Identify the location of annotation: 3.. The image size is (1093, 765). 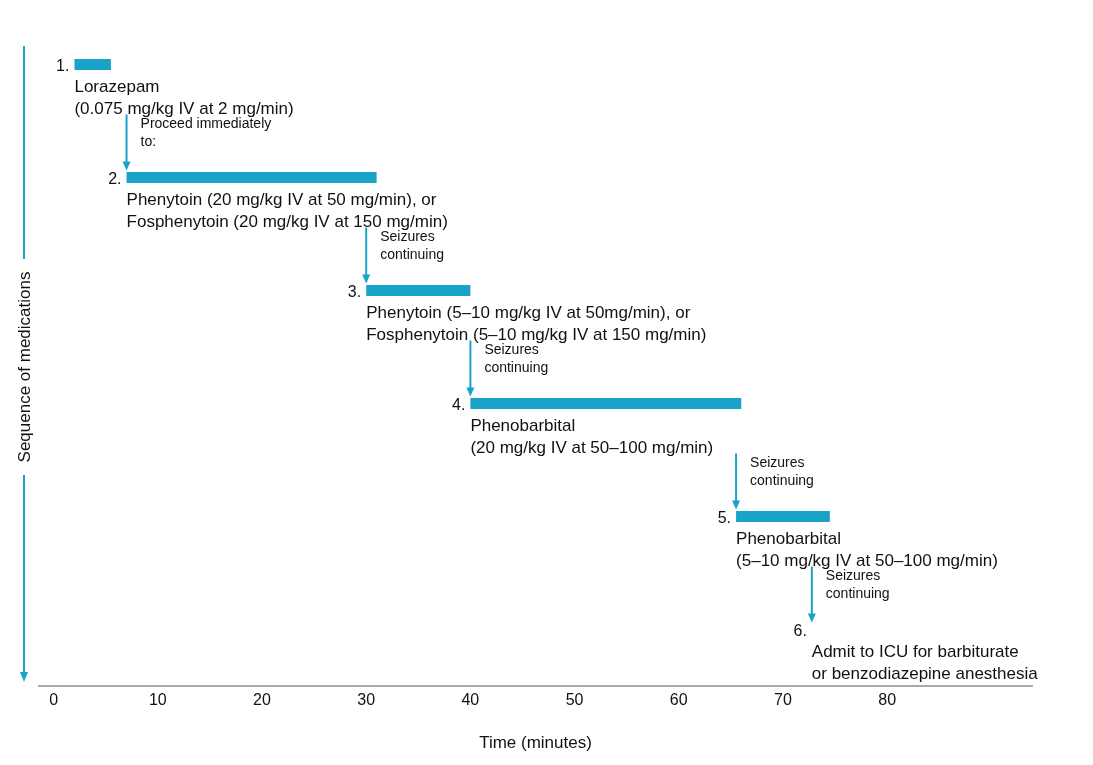
(354, 291).